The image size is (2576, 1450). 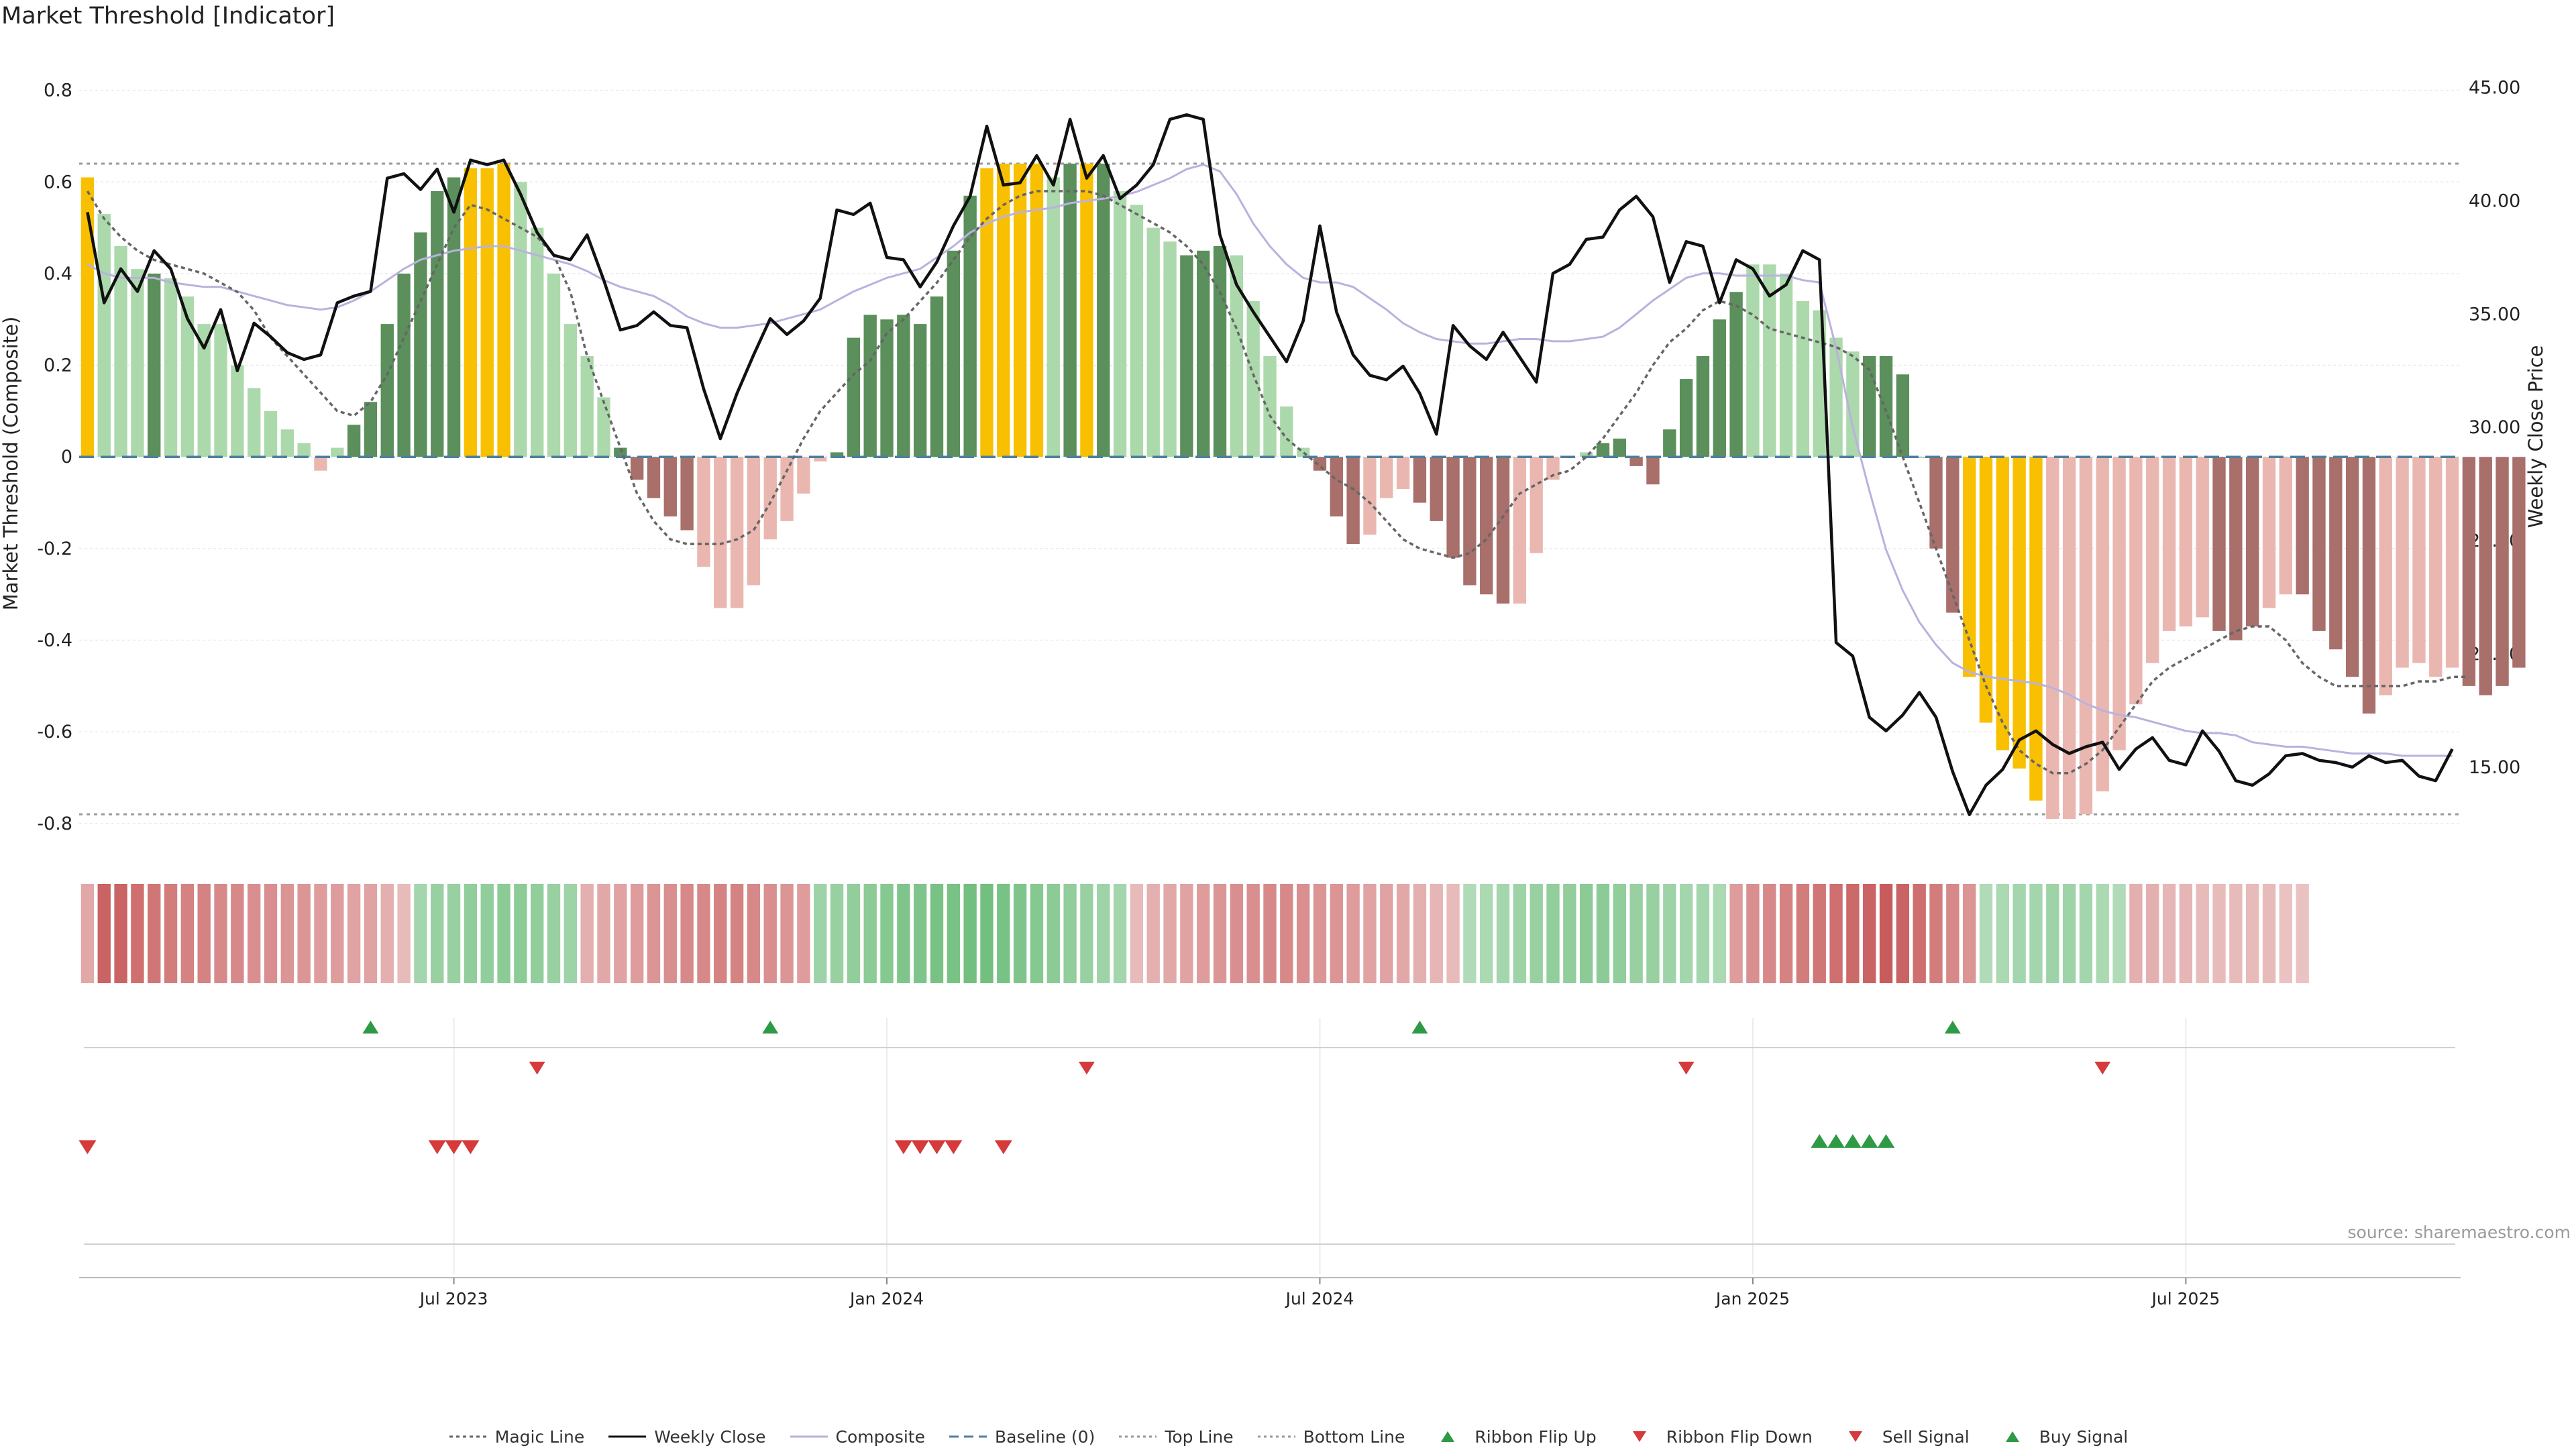 What do you see at coordinates (1952, 1027) in the screenshot?
I see `ribbon-flip-up-marker` at bounding box center [1952, 1027].